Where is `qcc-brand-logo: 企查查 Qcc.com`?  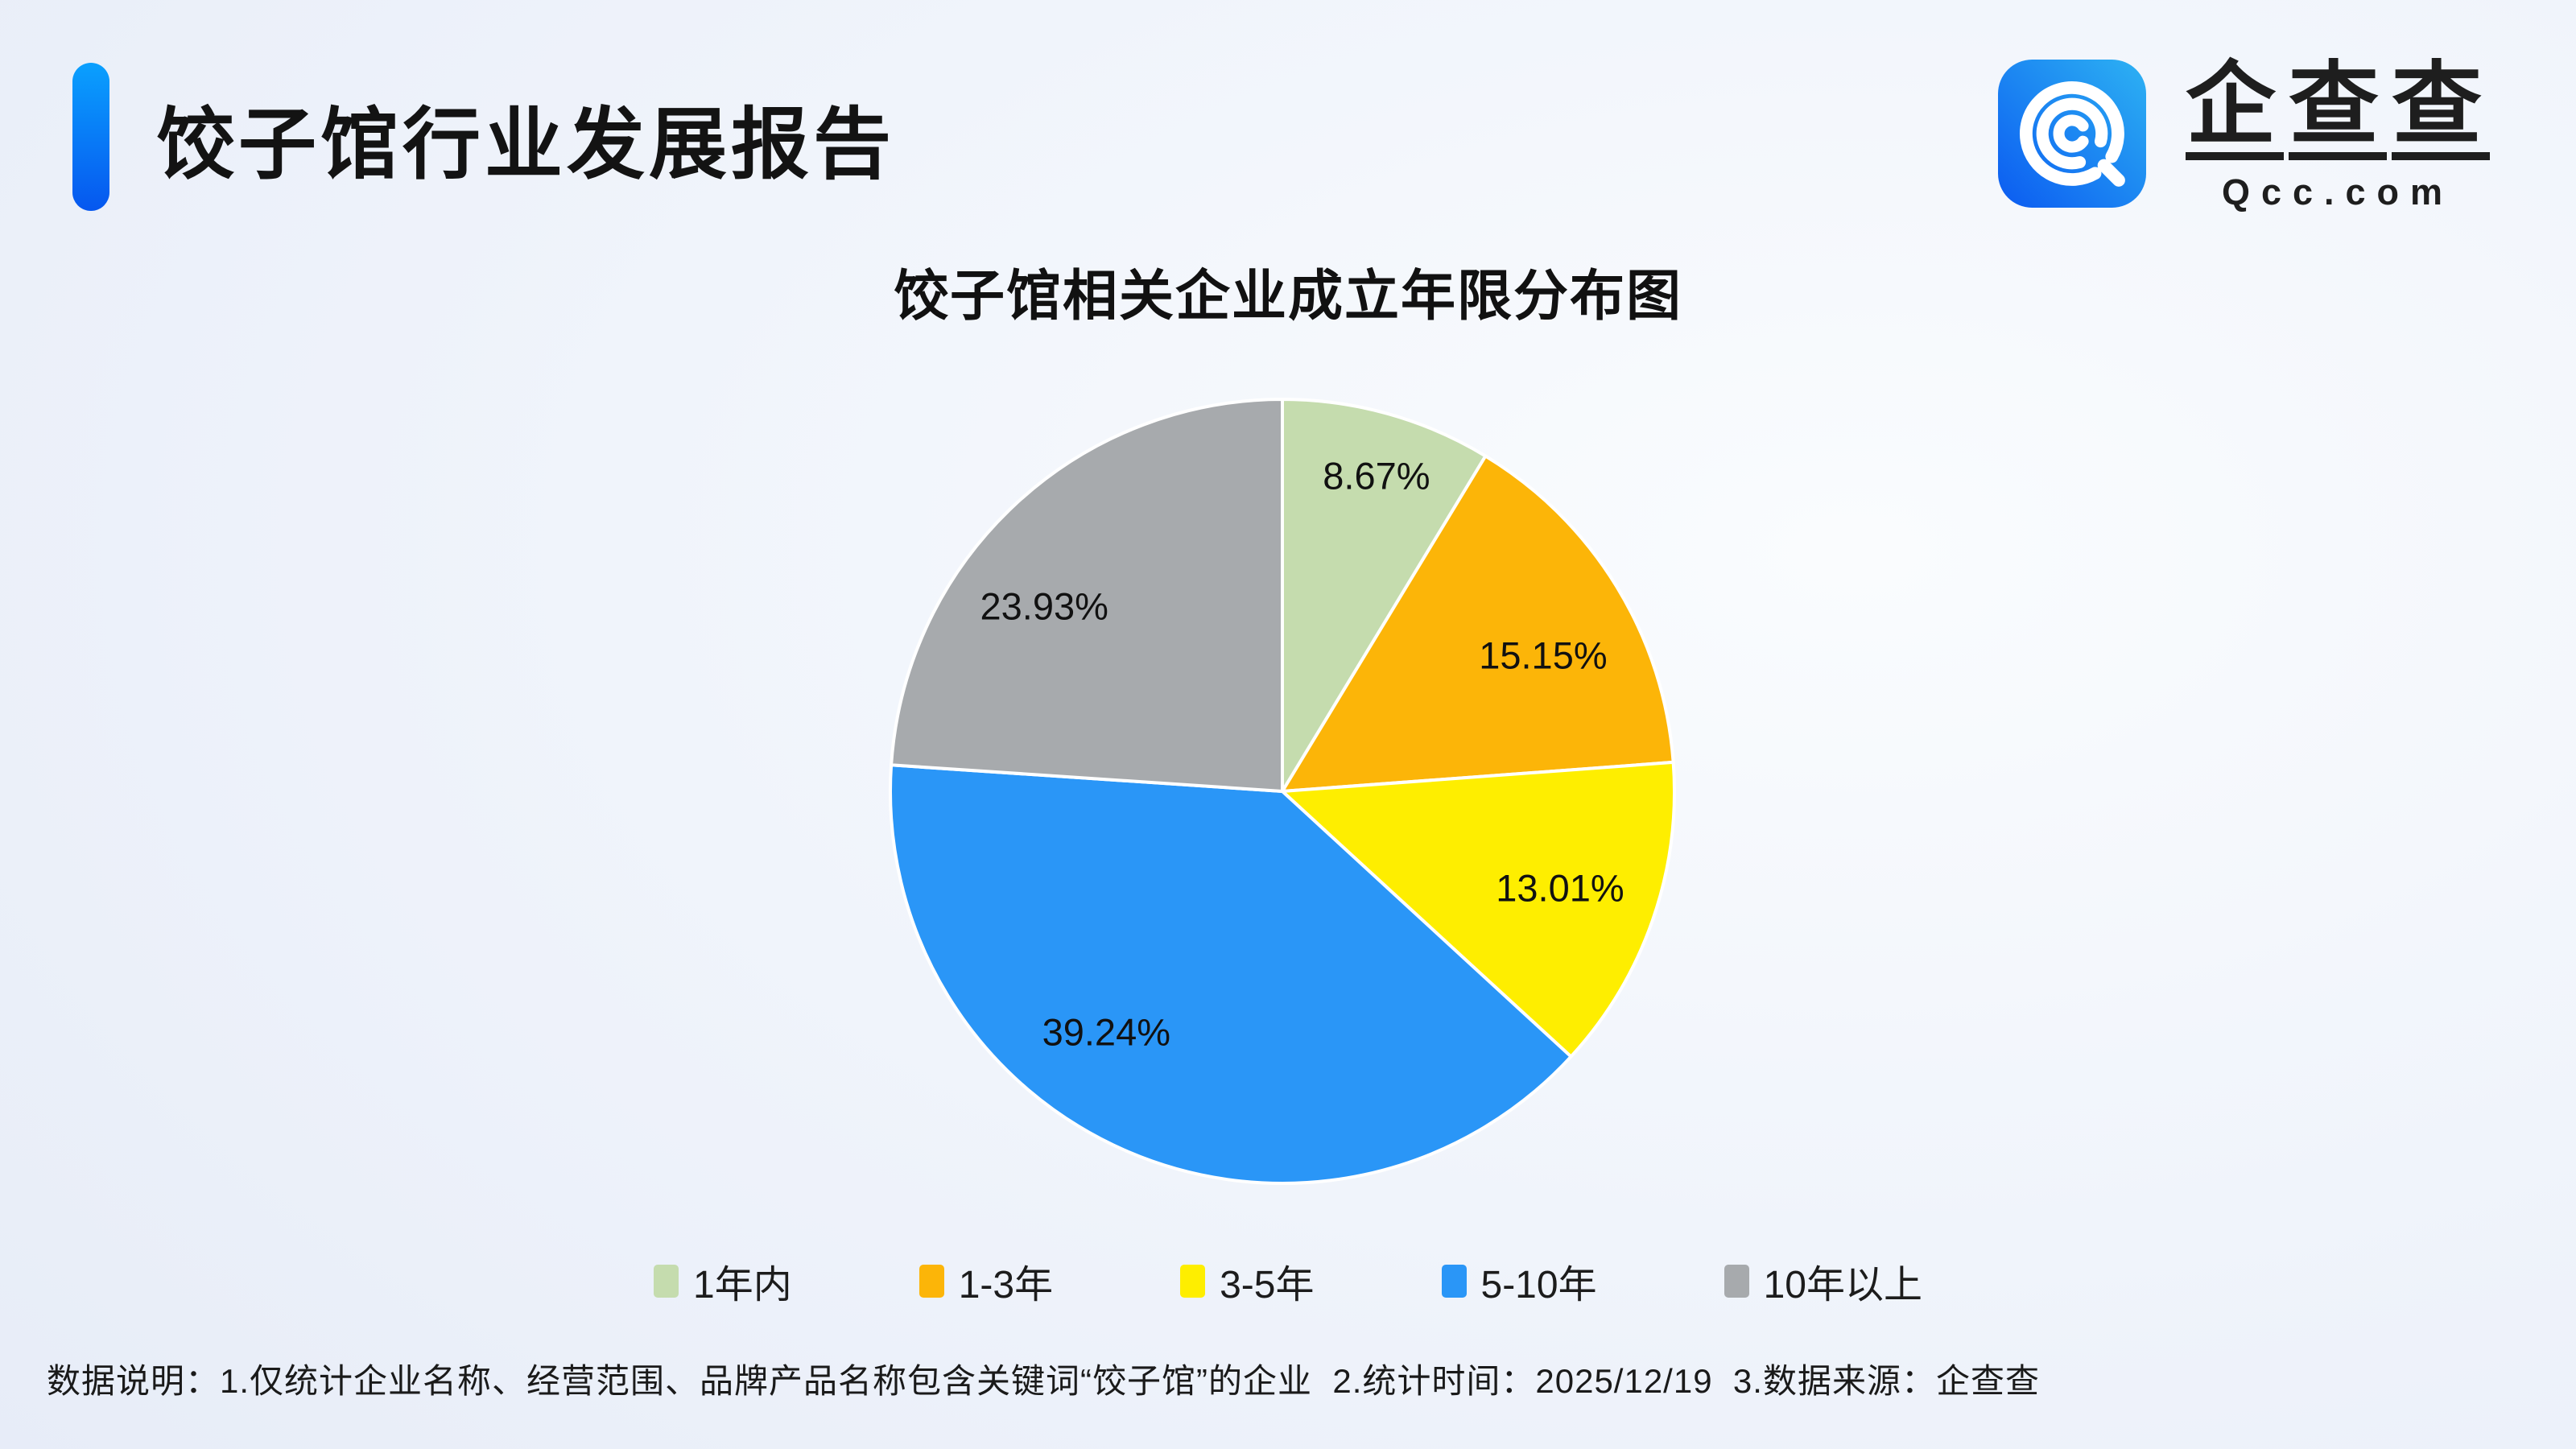
qcc-brand-logo: 企查查 Qcc.com is located at coordinates (2245, 136).